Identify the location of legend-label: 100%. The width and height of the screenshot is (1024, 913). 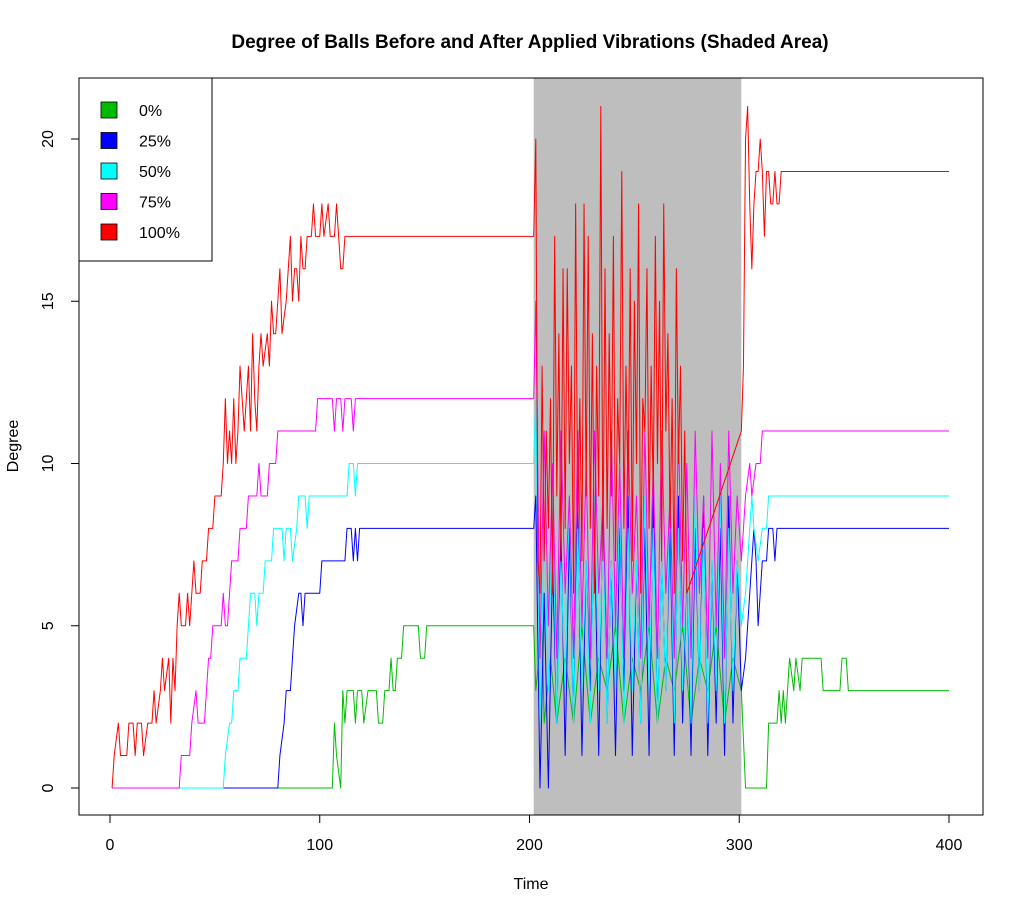
(159, 233).